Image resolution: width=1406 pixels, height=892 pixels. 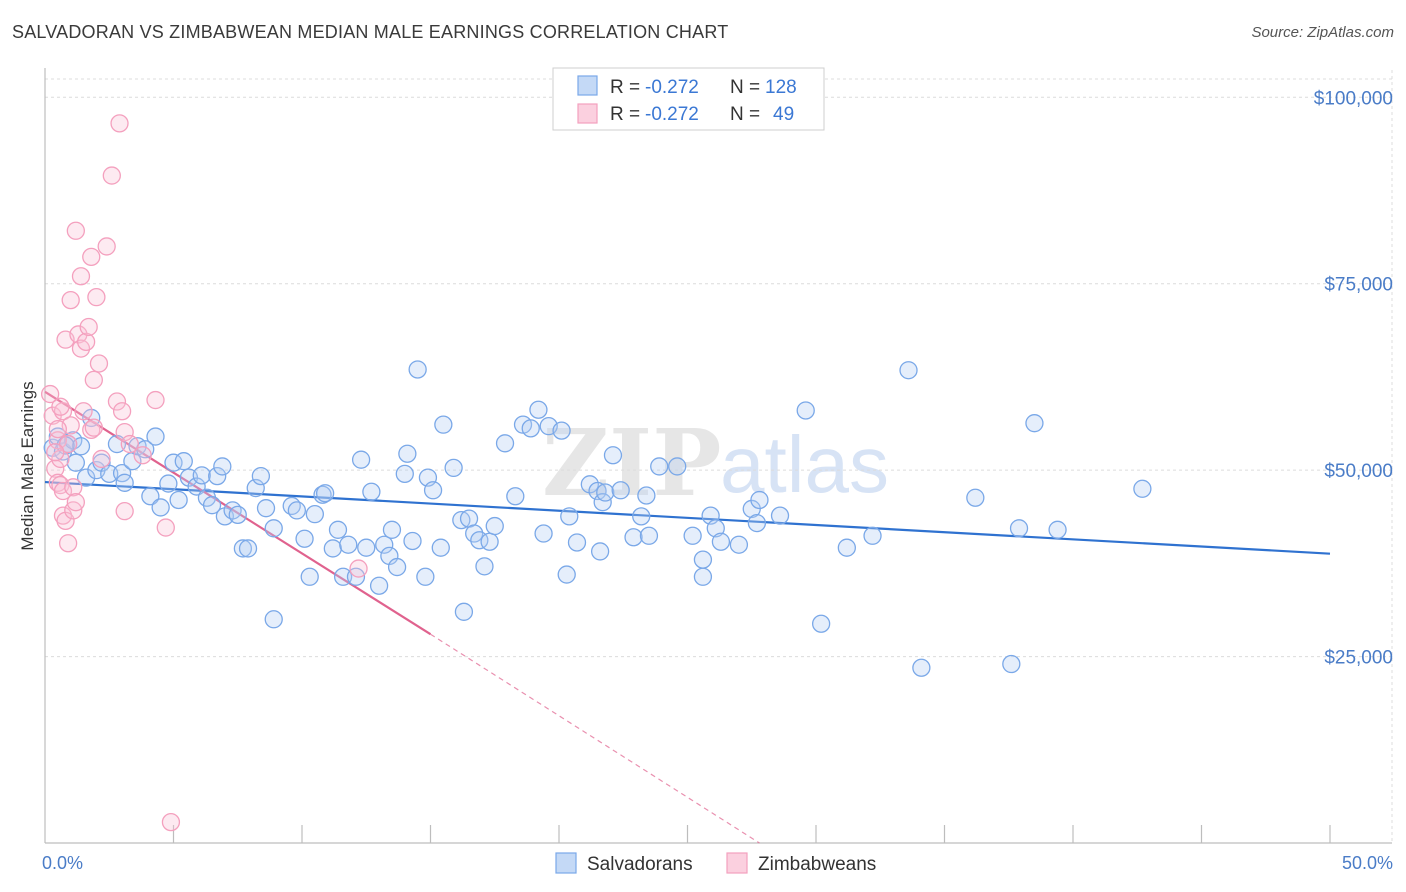 What do you see at coordinates (672, 114) in the screenshot?
I see `legend-r-value-2: -0.272` at bounding box center [672, 114].